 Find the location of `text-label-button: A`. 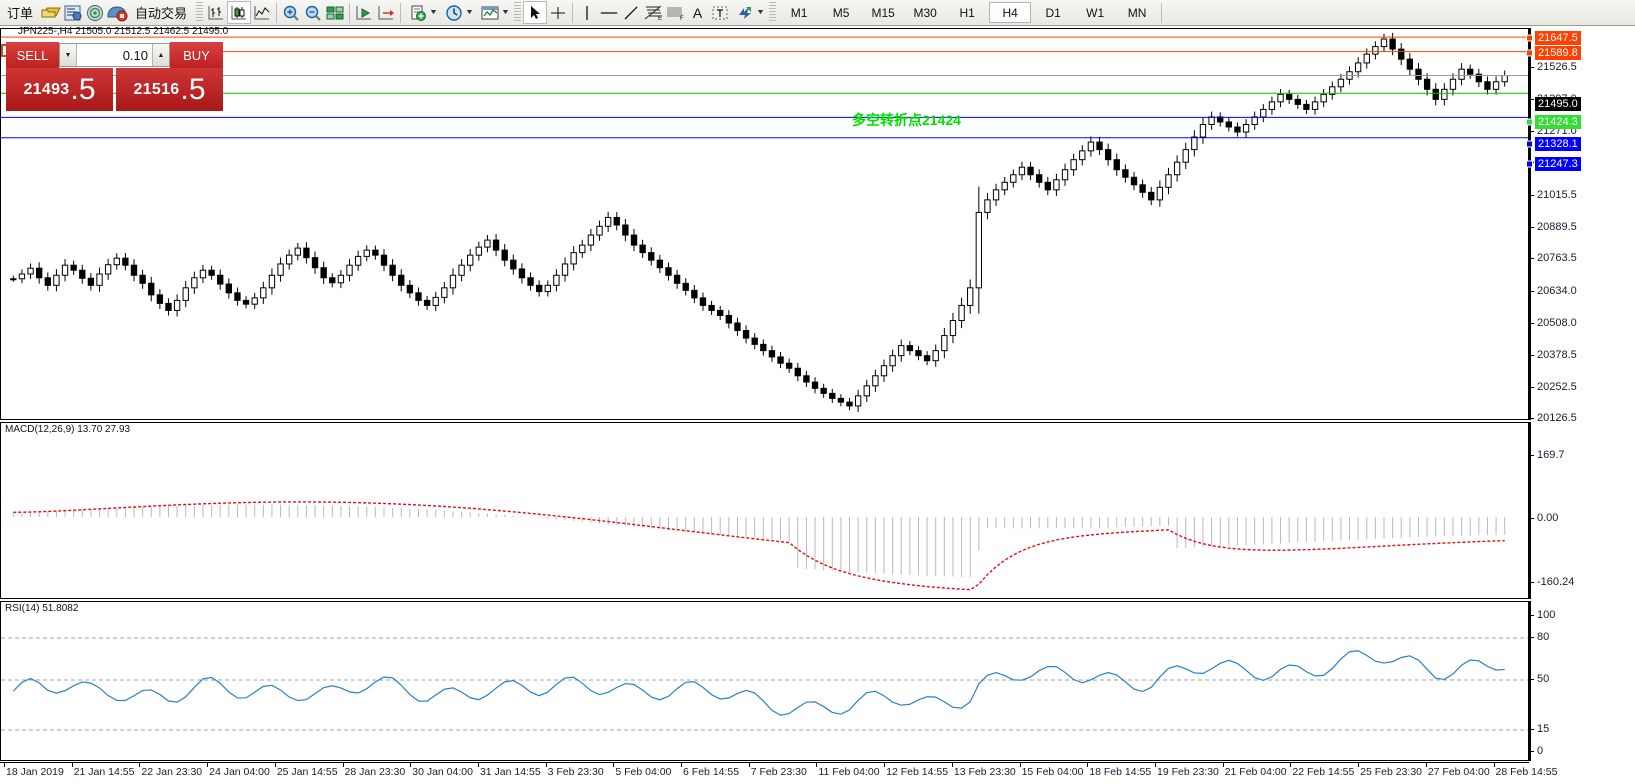

text-label-button: A is located at coordinates (697, 12).